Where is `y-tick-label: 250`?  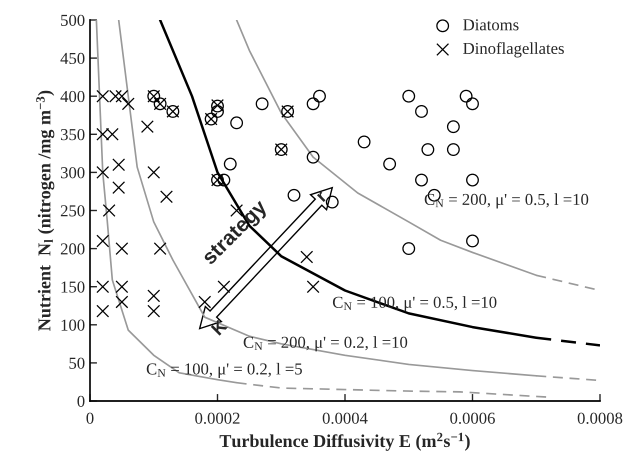 y-tick-label: 250 is located at coordinates (72, 210).